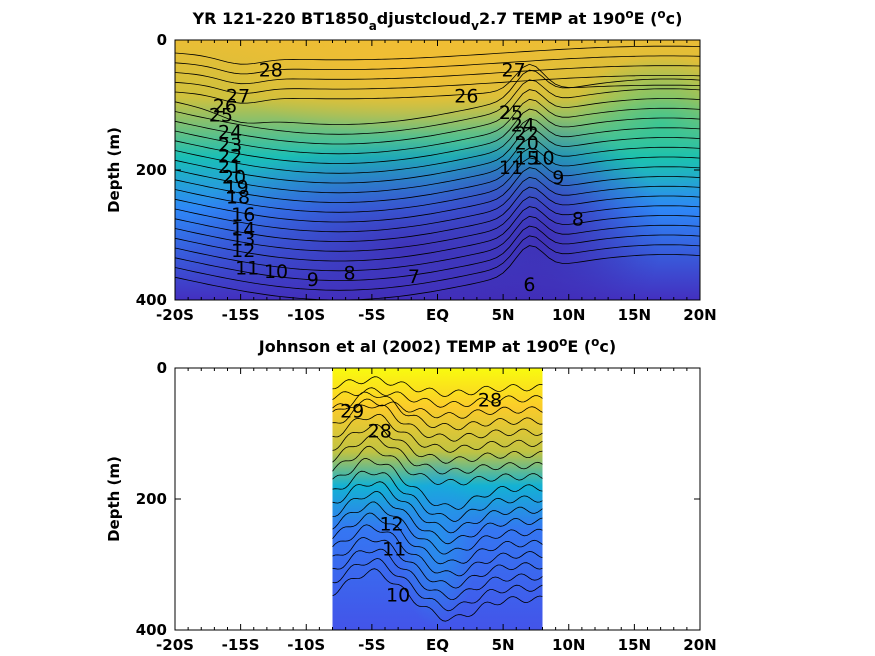 The width and height of the screenshot is (875, 656). Describe the element at coordinates (529, 285) in the screenshot. I see `contour-label: 6` at that location.